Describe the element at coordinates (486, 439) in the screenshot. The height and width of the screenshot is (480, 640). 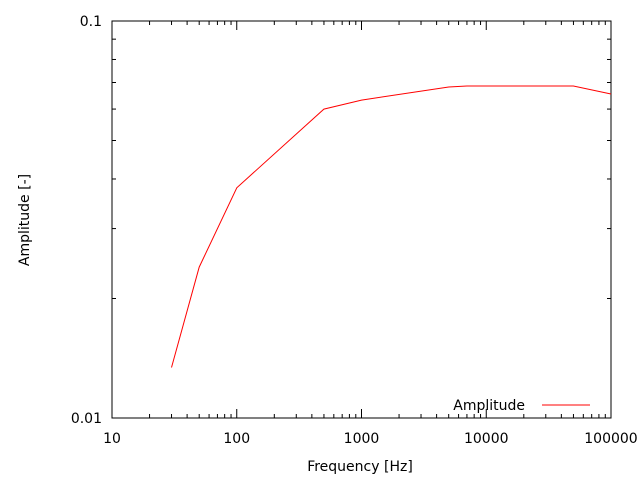
I see `x-tick-label: 10000` at that location.